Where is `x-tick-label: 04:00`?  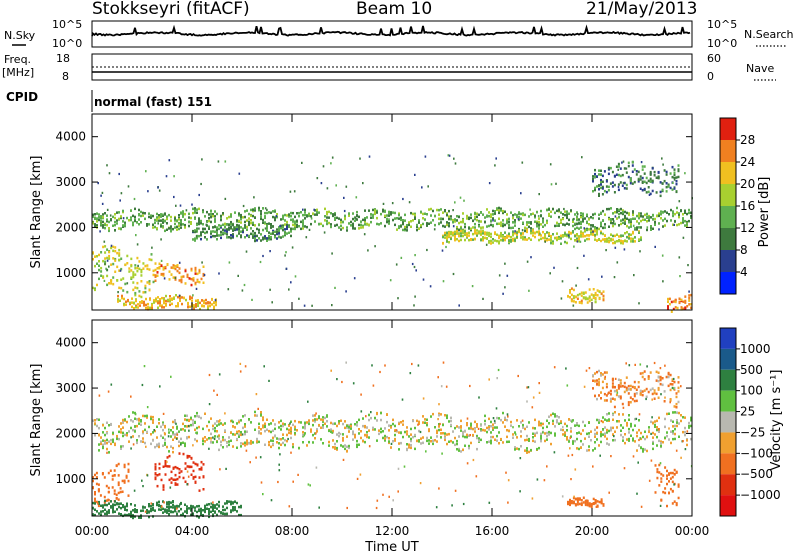 x-tick-label: 04:00 is located at coordinates (192, 531).